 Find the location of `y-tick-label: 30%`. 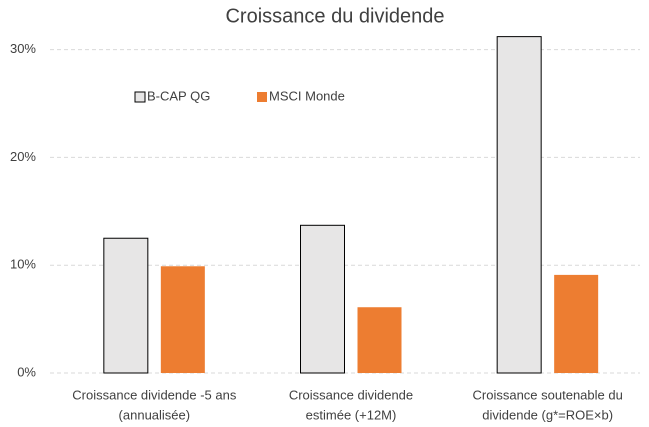

y-tick-label: 30% is located at coordinates (23, 48).